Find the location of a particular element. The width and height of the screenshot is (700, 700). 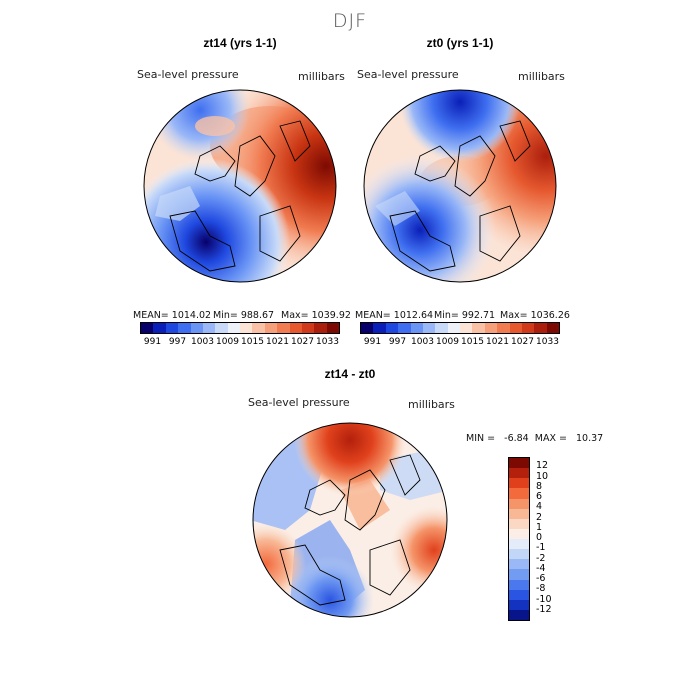

panel2-units-label: millibars is located at coordinates (541, 76).